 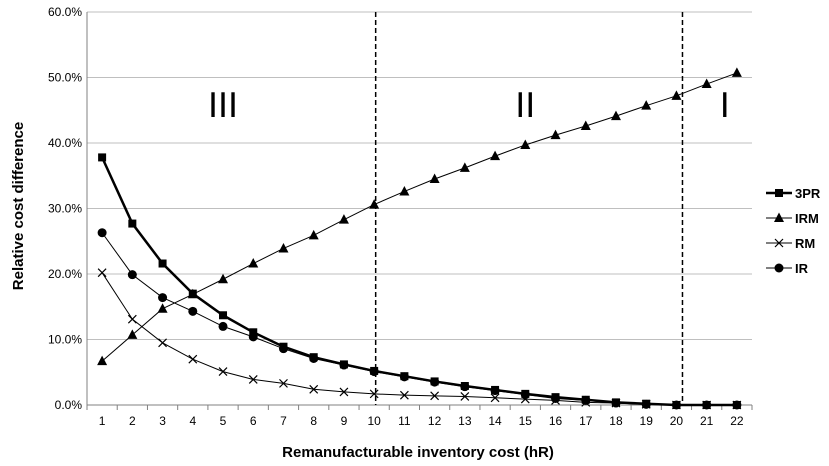 What do you see at coordinates (18, 206) in the screenshot?
I see `y-axis-title: Relative cost difference` at bounding box center [18, 206].